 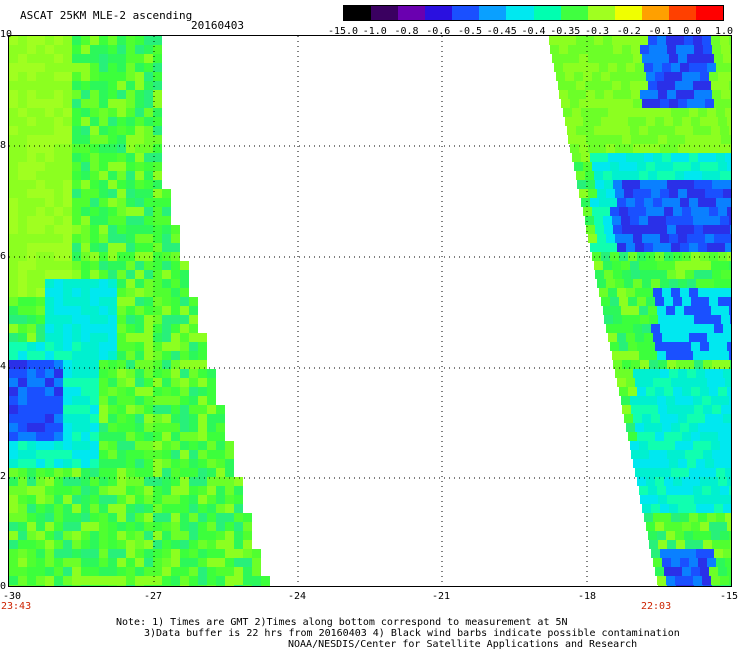 What do you see at coordinates (3, 366) in the screenshot?
I see `y-tick-4: 4` at bounding box center [3, 366].